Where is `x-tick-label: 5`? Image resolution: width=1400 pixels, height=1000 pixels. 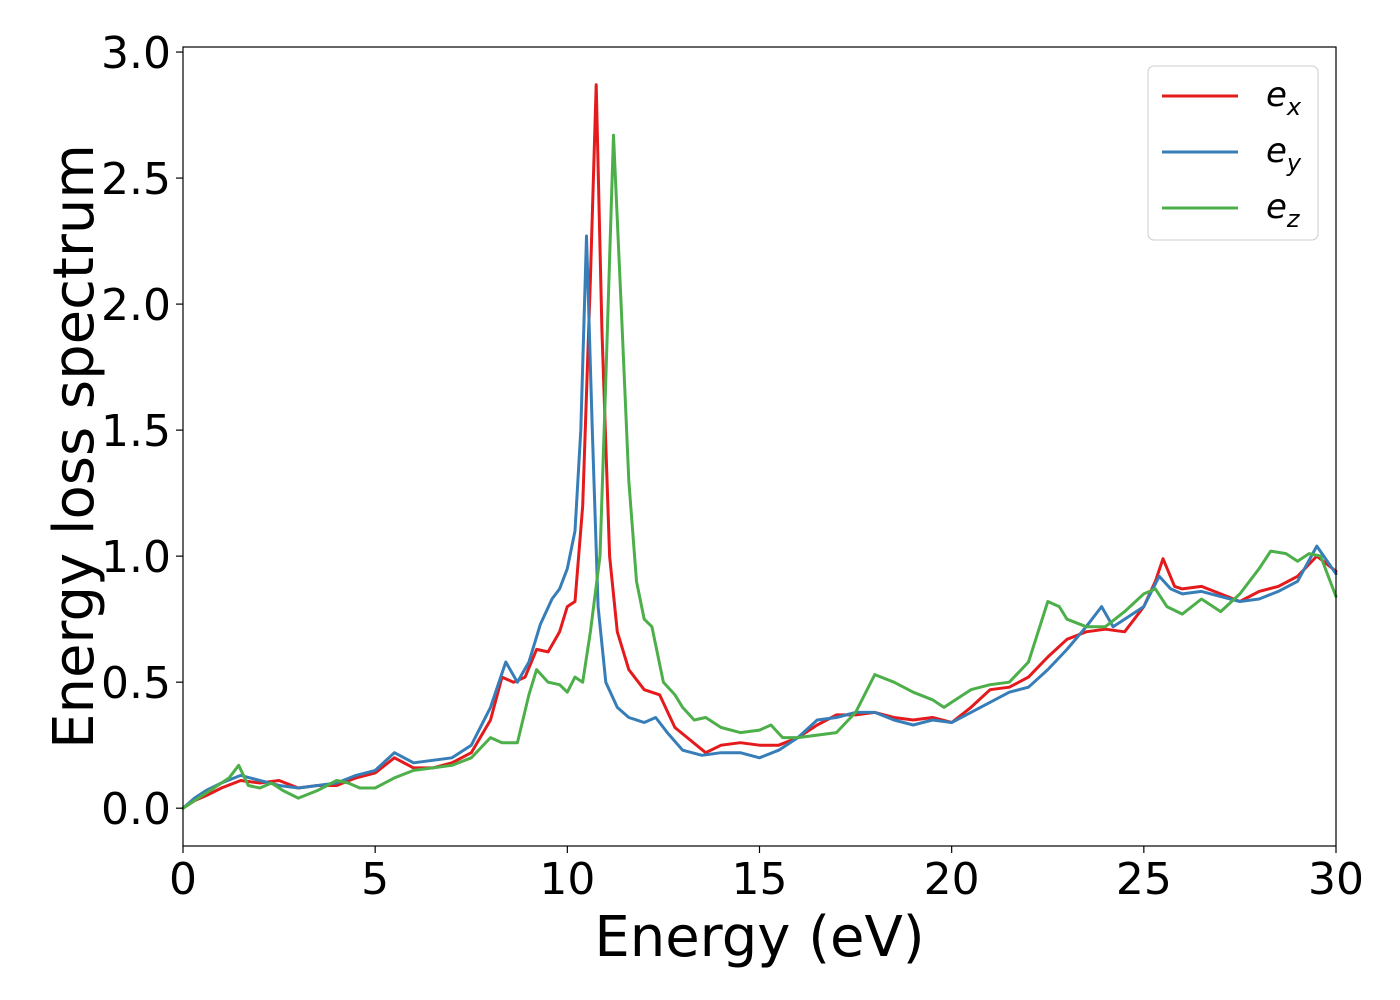
x-tick-label: 5 is located at coordinates (375, 879).